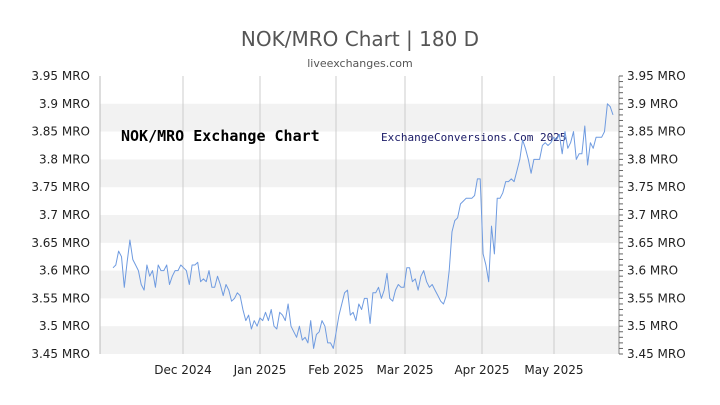 The width and height of the screenshot is (720, 405). Describe the element at coordinates (656, 354) in the screenshot. I see `y-tick-label-right: 3.45 MRO` at that location.